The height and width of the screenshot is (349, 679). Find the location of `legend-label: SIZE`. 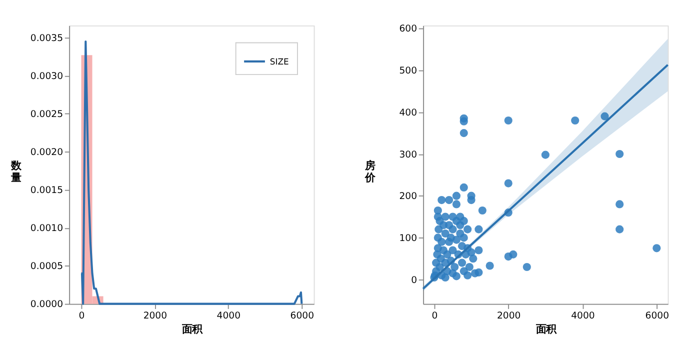

legend-label: SIZE is located at coordinates (279, 61).